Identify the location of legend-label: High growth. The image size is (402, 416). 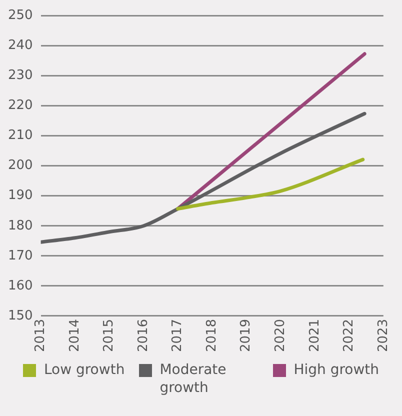
(337, 370).